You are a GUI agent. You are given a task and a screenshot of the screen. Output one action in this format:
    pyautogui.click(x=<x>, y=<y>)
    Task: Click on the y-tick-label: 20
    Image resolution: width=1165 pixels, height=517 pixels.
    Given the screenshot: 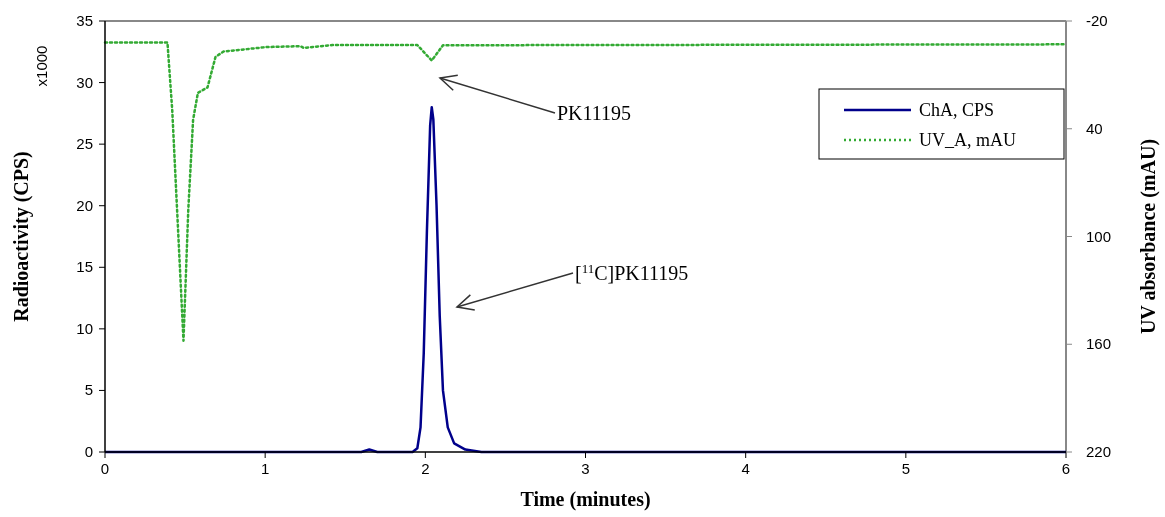 What is the action you would take?
    pyautogui.click(x=84, y=205)
    